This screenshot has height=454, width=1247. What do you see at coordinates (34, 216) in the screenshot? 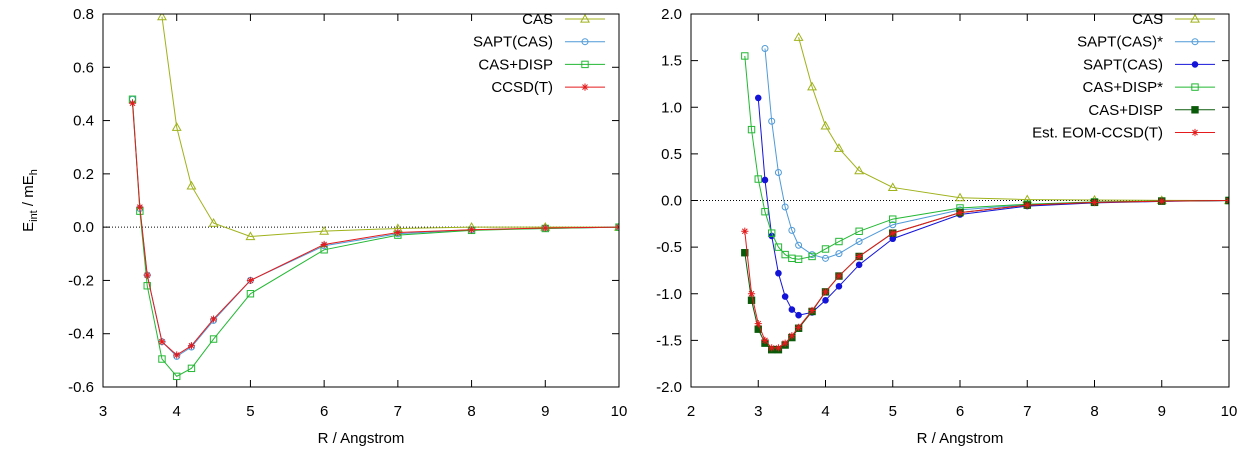
I see `subscript: int` at bounding box center [34, 216].